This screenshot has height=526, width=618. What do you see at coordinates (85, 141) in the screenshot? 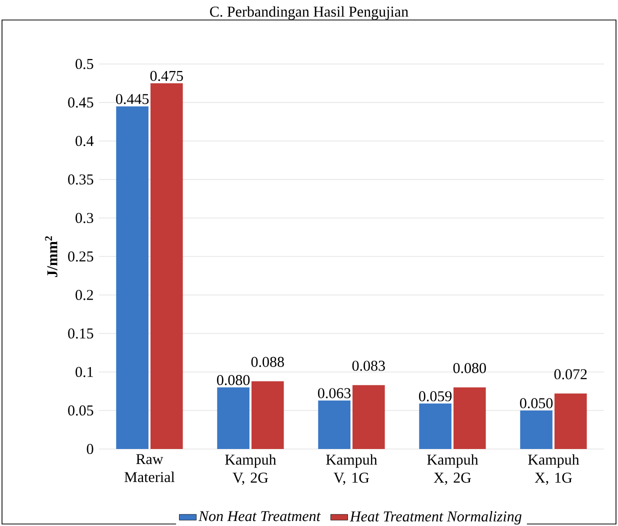
I see `y-tick-label: 0.4` at bounding box center [85, 141].